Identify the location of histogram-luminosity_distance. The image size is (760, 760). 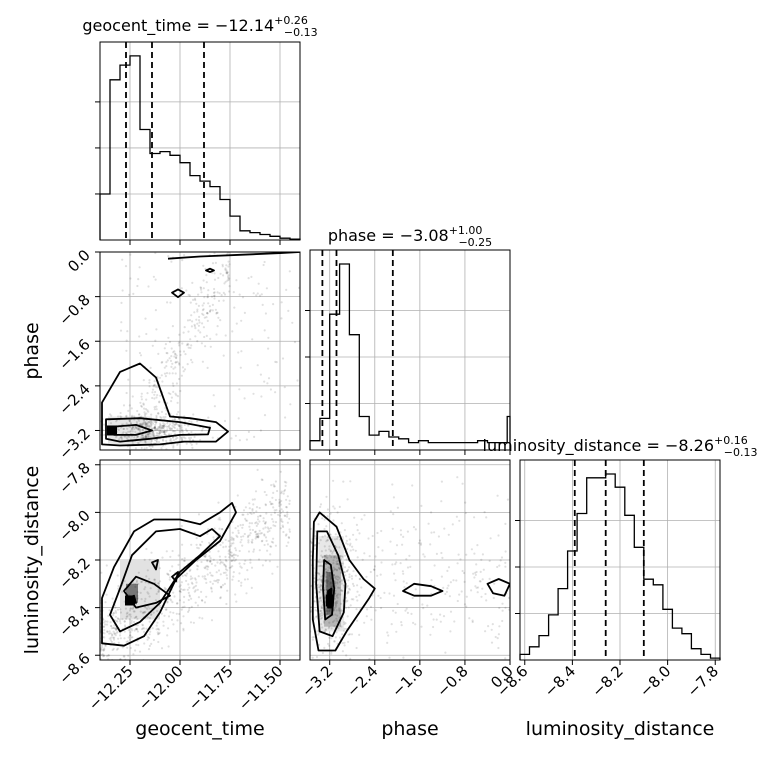
(620, 566).